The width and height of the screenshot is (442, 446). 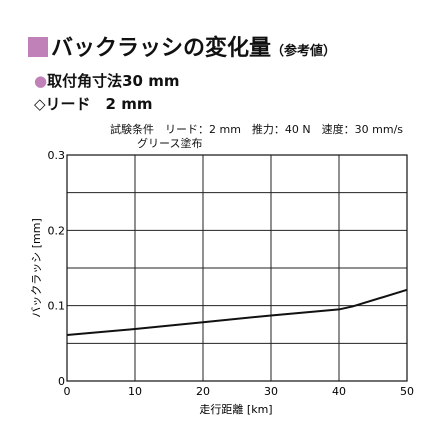 I want to click on y-axis-label: バックラッシ [mm], so click(x=36, y=268).